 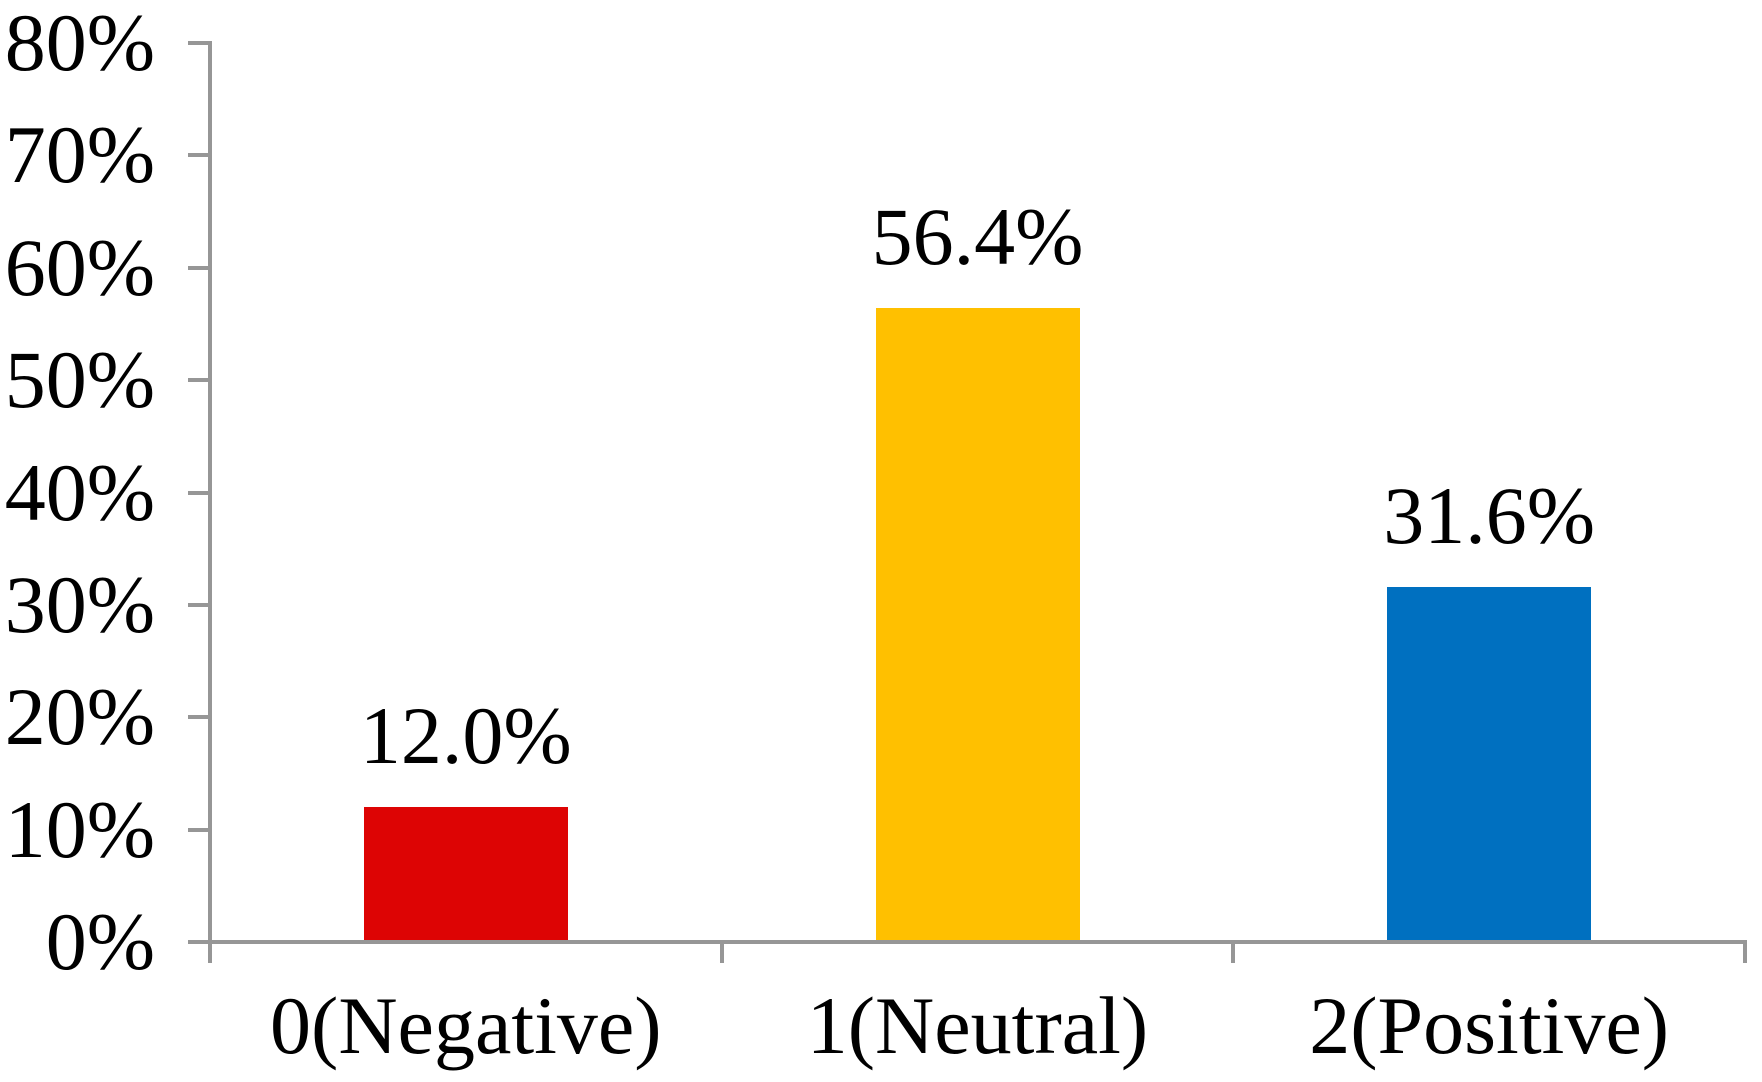 I want to click on y-axis-tick-label-1: 10%, so click(x=79, y=829).